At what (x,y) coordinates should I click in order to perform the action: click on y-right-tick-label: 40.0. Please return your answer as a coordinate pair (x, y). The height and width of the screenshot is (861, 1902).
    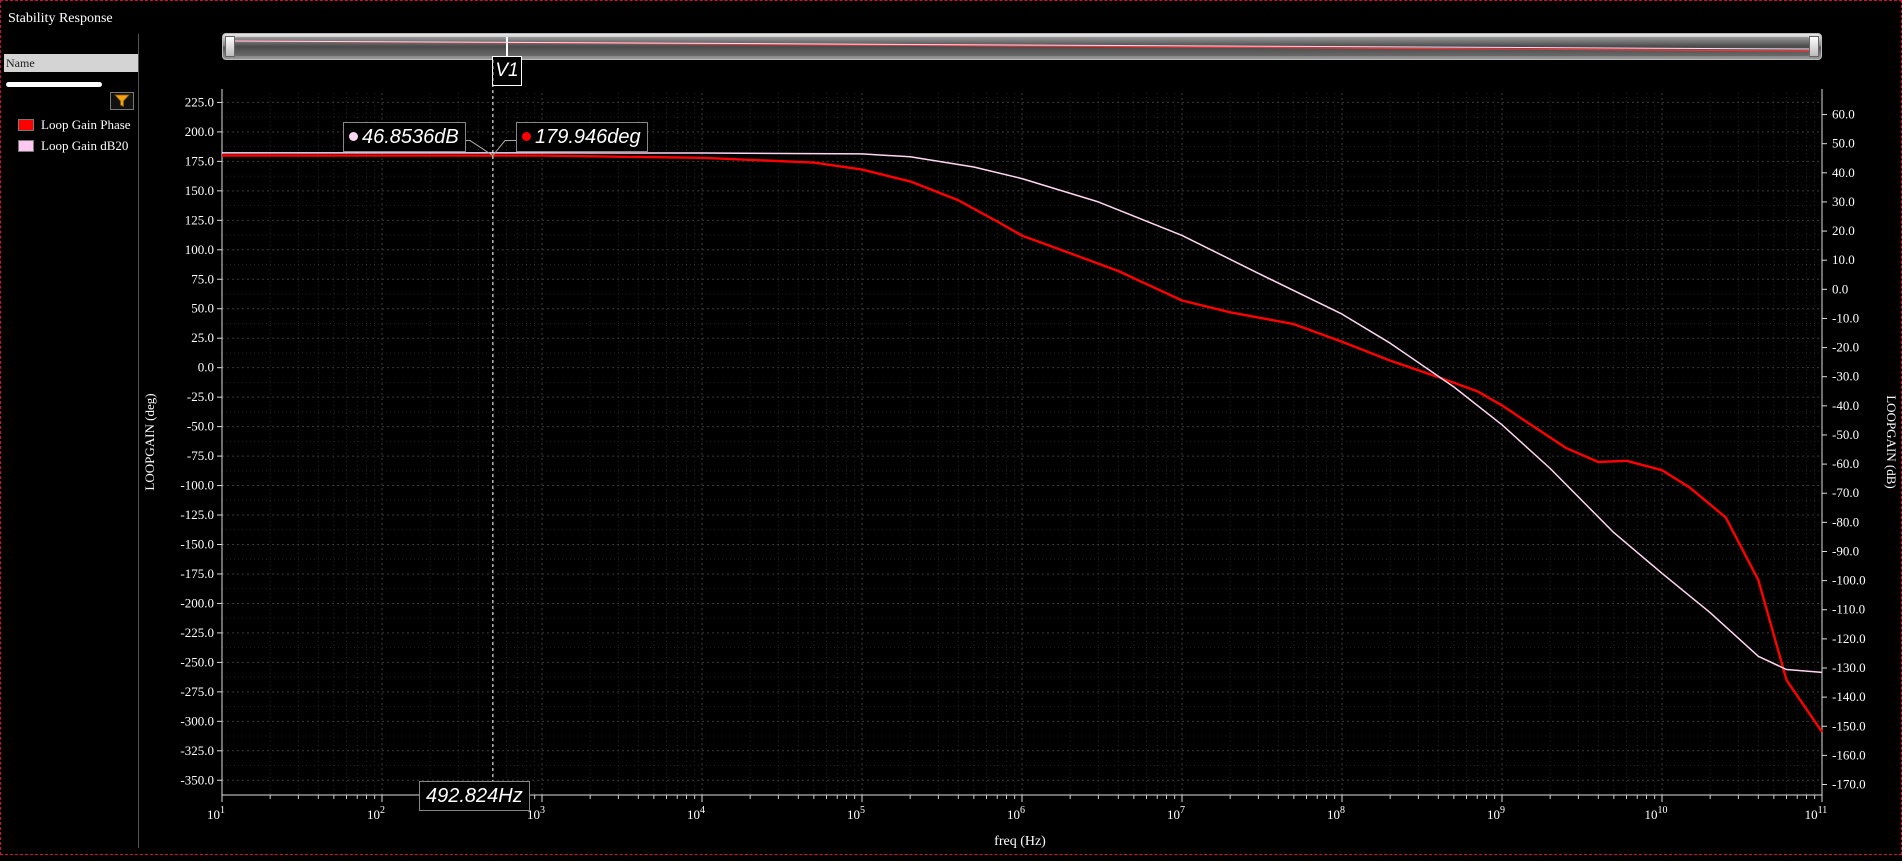
    Looking at the image, I should click on (1843, 172).